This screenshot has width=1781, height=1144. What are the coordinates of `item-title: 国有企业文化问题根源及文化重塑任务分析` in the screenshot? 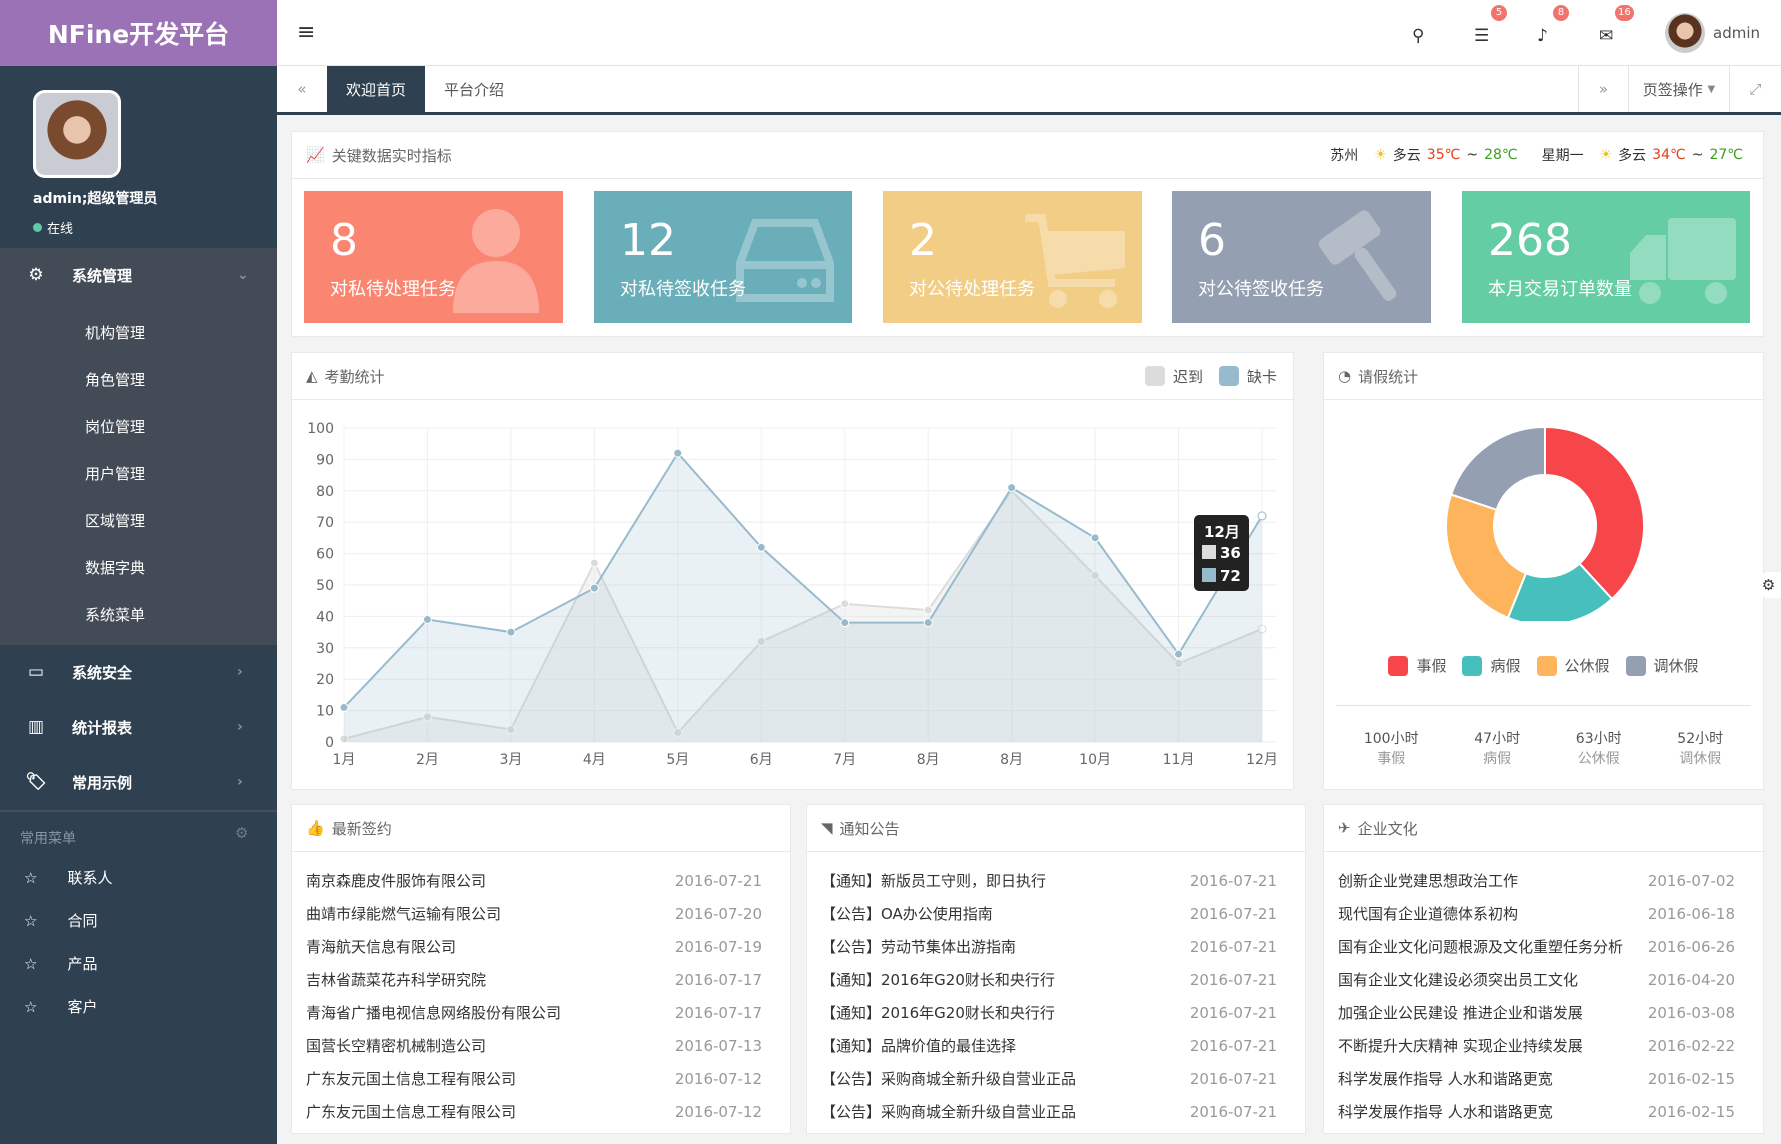 It's located at (1481, 947).